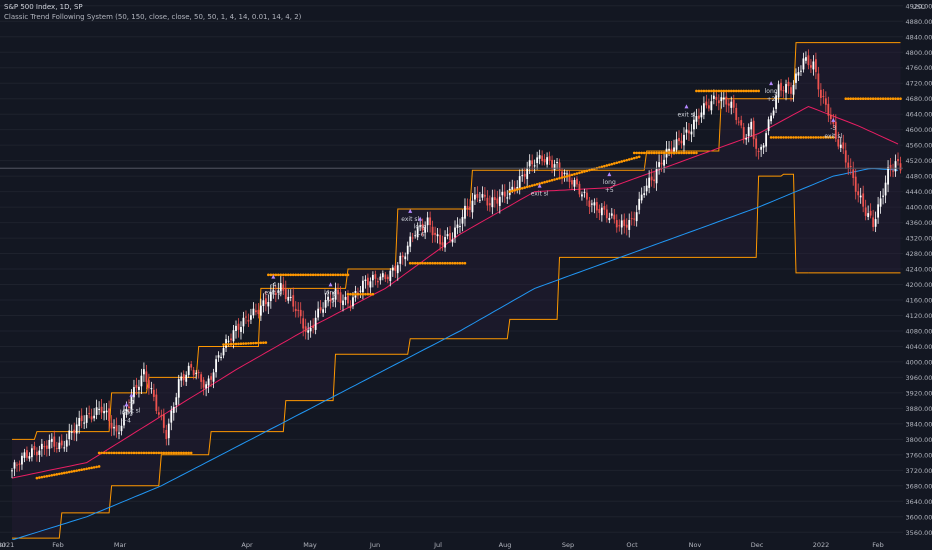 The width and height of the screenshot is (932, 550). Describe the element at coordinates (505, 545) in the screenshot. I see `time-tick-label: Aug` at that location.